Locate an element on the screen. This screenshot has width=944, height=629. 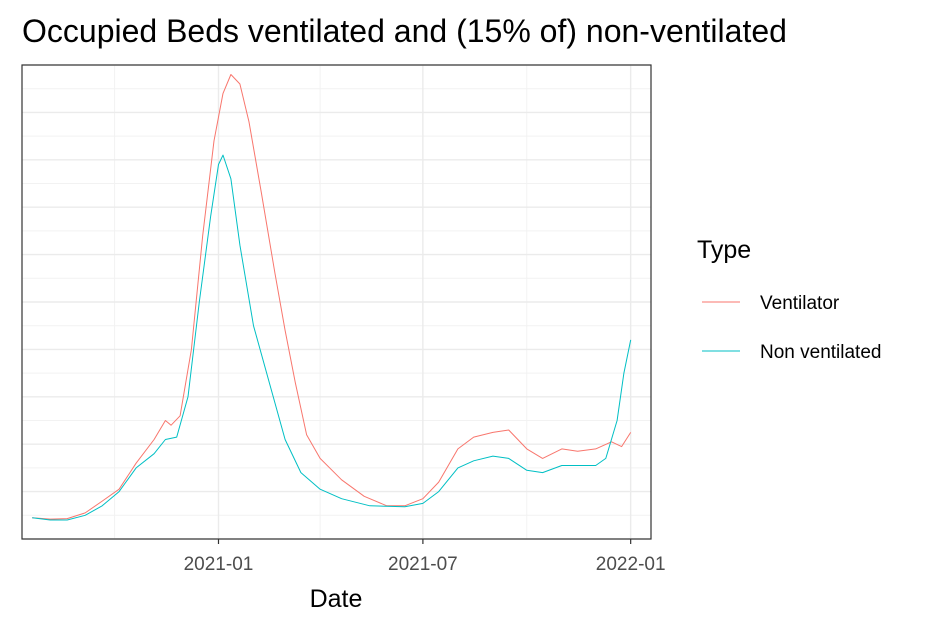
x-tick-label: 2022-01 is located at coordinates (631, 564).